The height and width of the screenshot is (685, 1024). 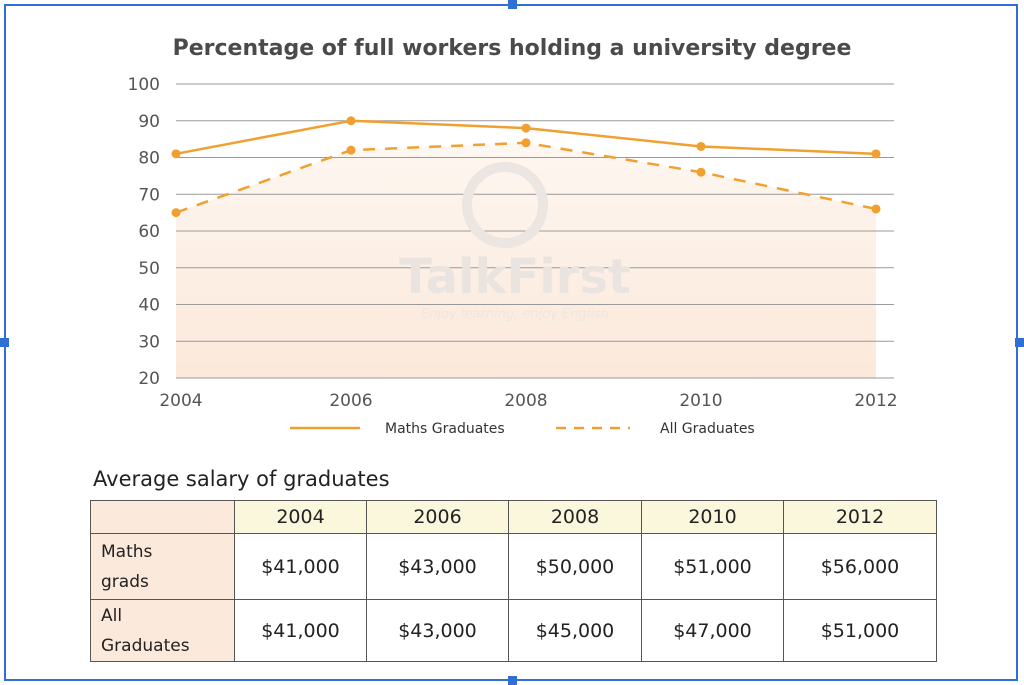 I want to click on y-tick-label: 90, so click(x=149, y=122).